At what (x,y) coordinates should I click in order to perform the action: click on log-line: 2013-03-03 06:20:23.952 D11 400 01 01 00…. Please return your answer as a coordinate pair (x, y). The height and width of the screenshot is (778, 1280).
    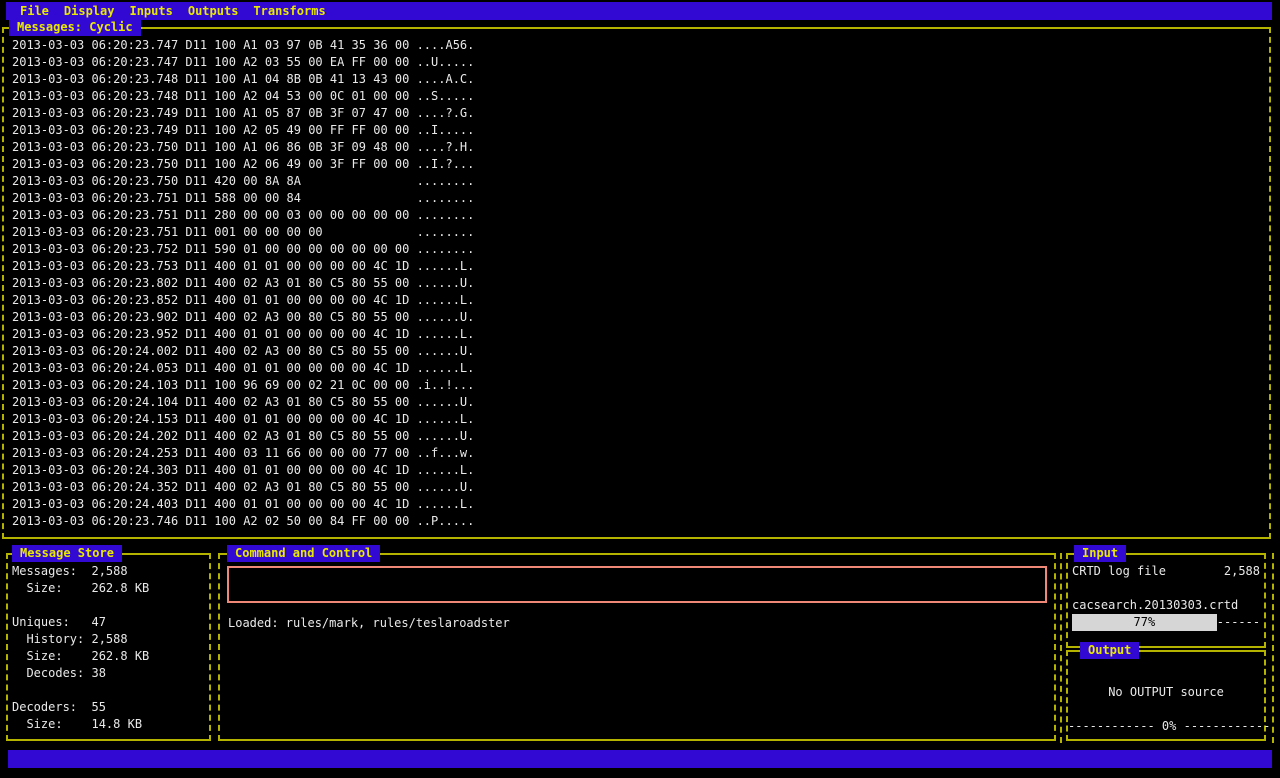
    Looking at the image, I should click on (243, 334).